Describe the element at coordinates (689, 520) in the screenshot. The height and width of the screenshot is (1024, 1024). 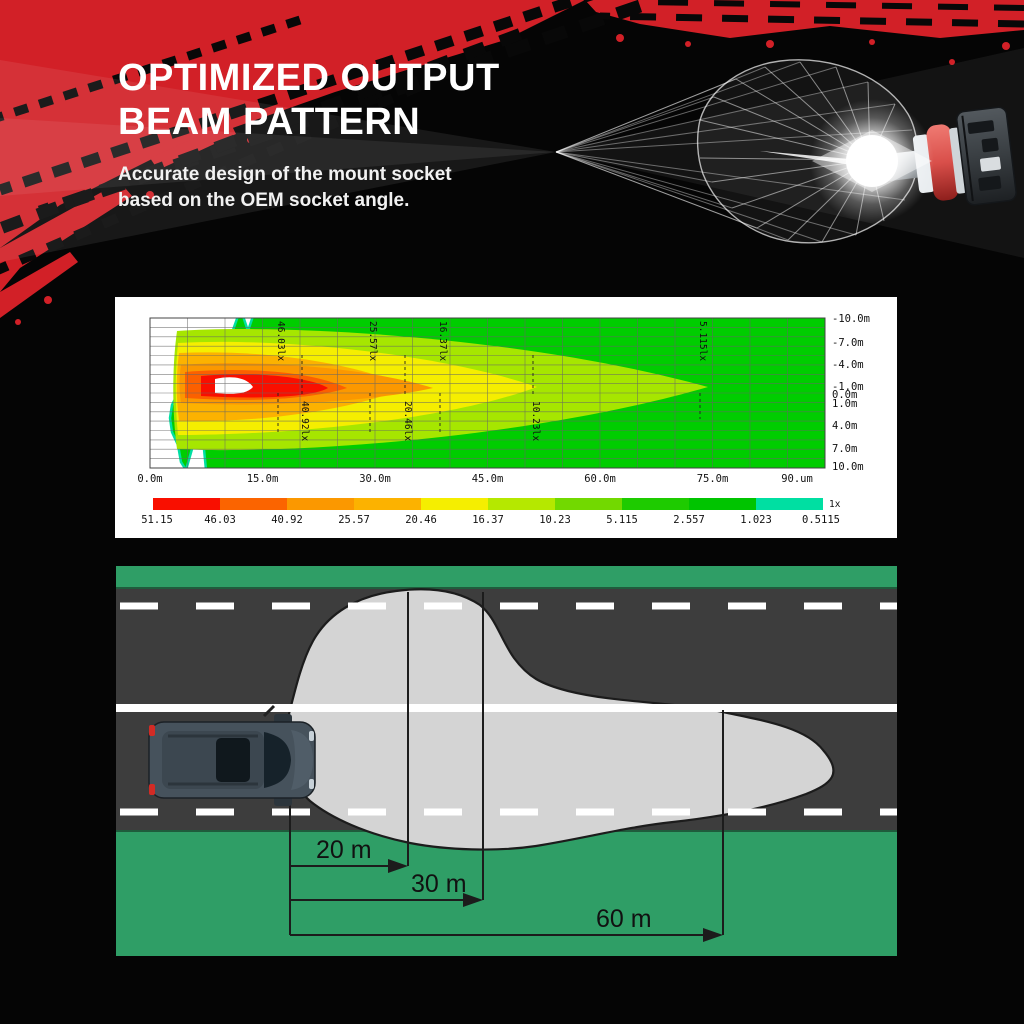
I see `legend-value: 2.557` at that location.